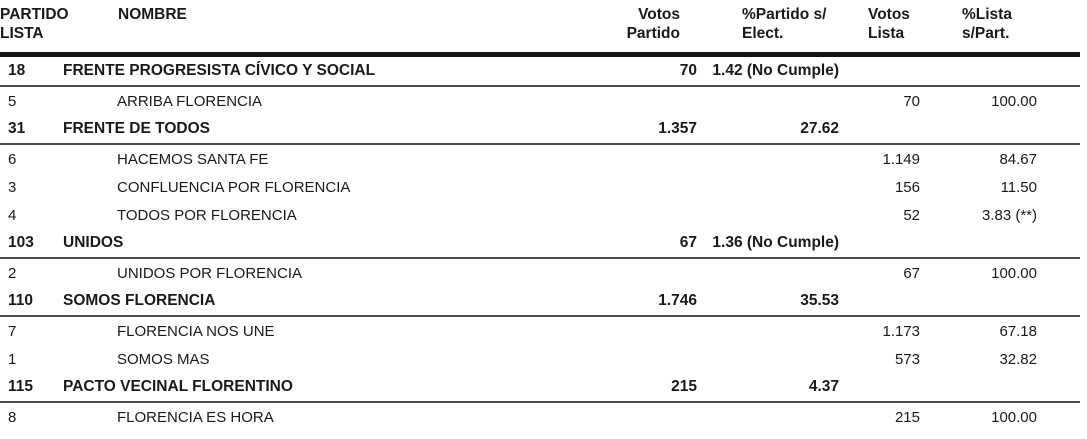 The width and height of the screenshot is (1087, 439). Describe the element at coordinates (219, 70) in the screenshot. I see `cell-nombre: FRENTE PROGRESISTA CÍVICO Y SOCIAL` at that location.